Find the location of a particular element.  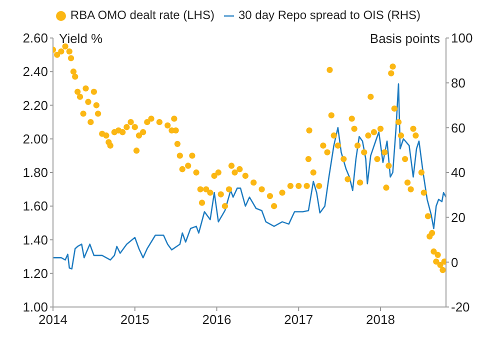

x-tick-label: 2017 is located at coordinates (299, 320).